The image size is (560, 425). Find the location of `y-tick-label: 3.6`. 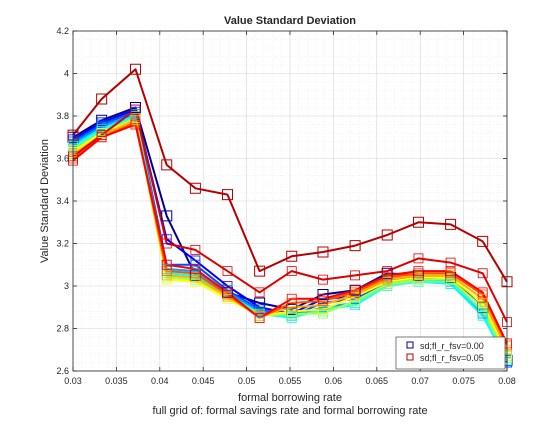

y-tick-label: 3.6 is located at coordinates (62, 159).